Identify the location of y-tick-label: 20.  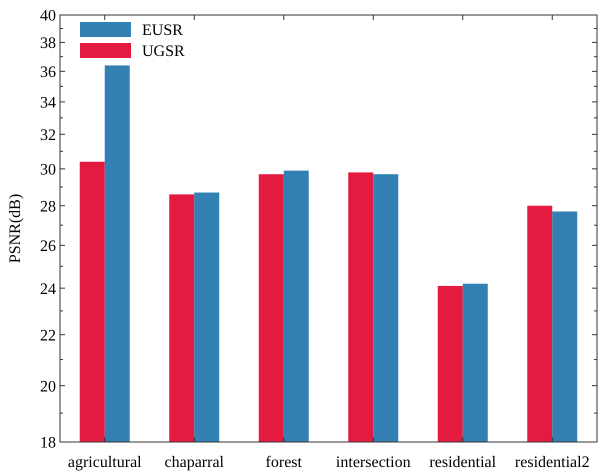
(48, 387).